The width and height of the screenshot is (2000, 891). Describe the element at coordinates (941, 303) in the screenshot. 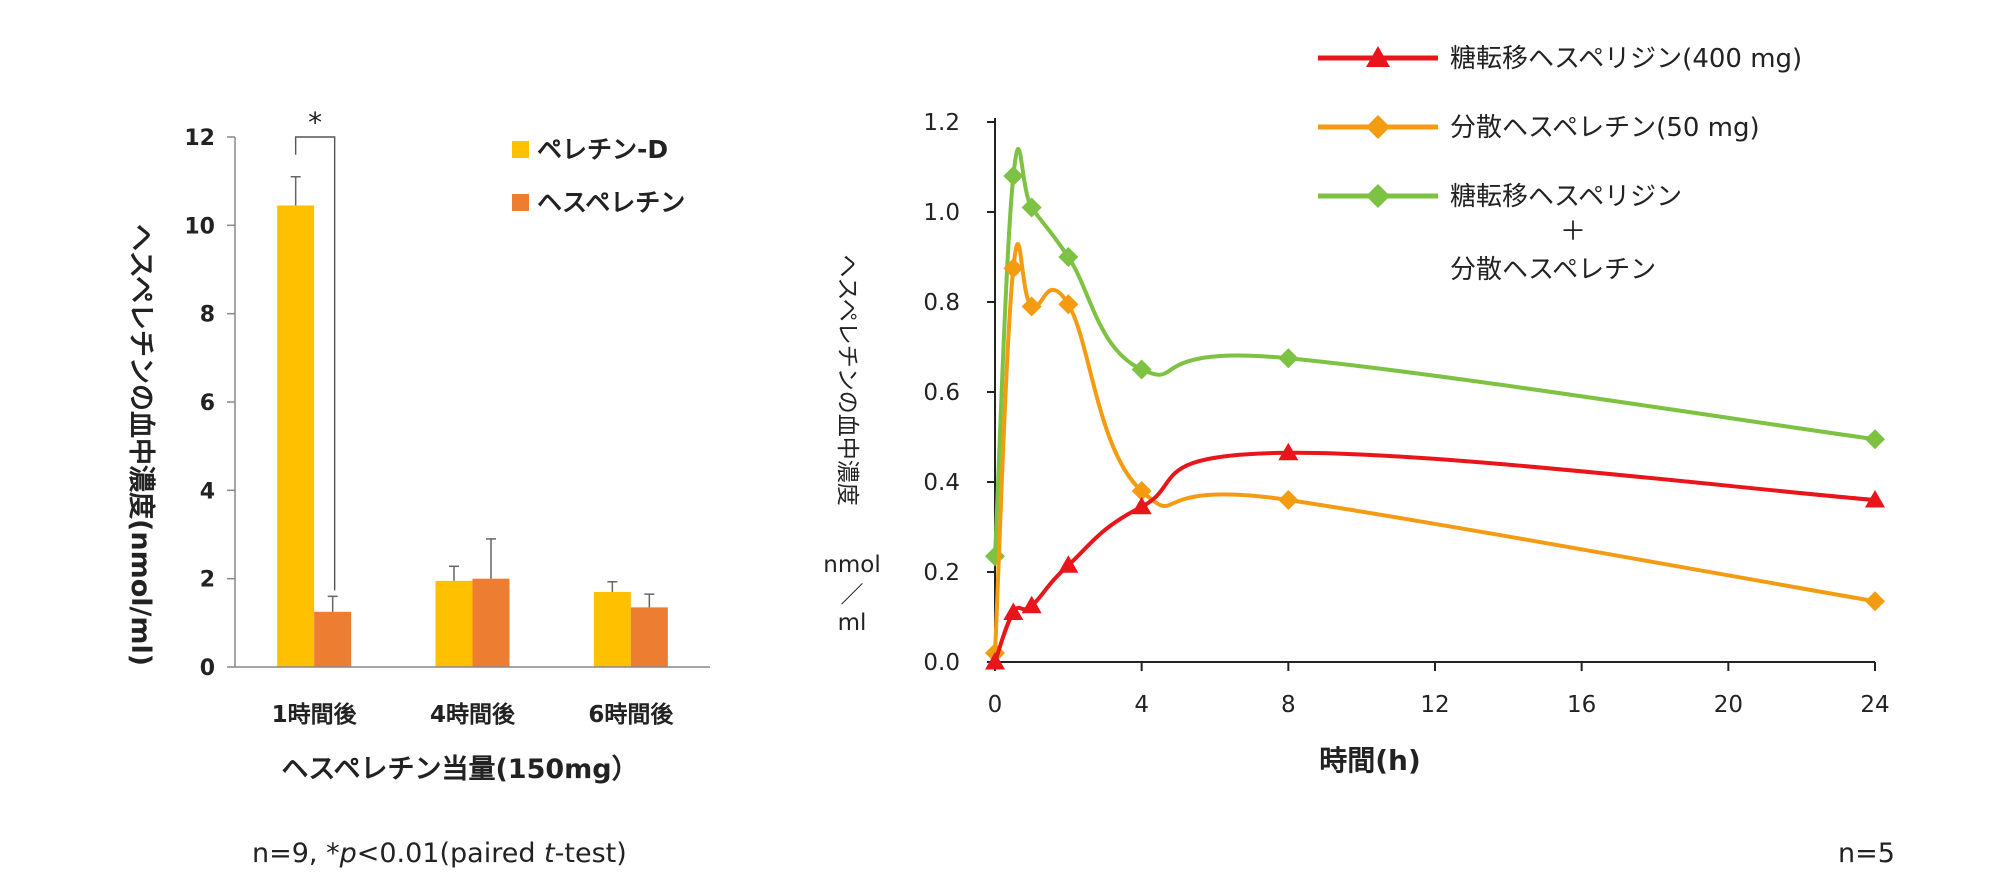

I see `line-y-tick-label: 0.8` at that location.